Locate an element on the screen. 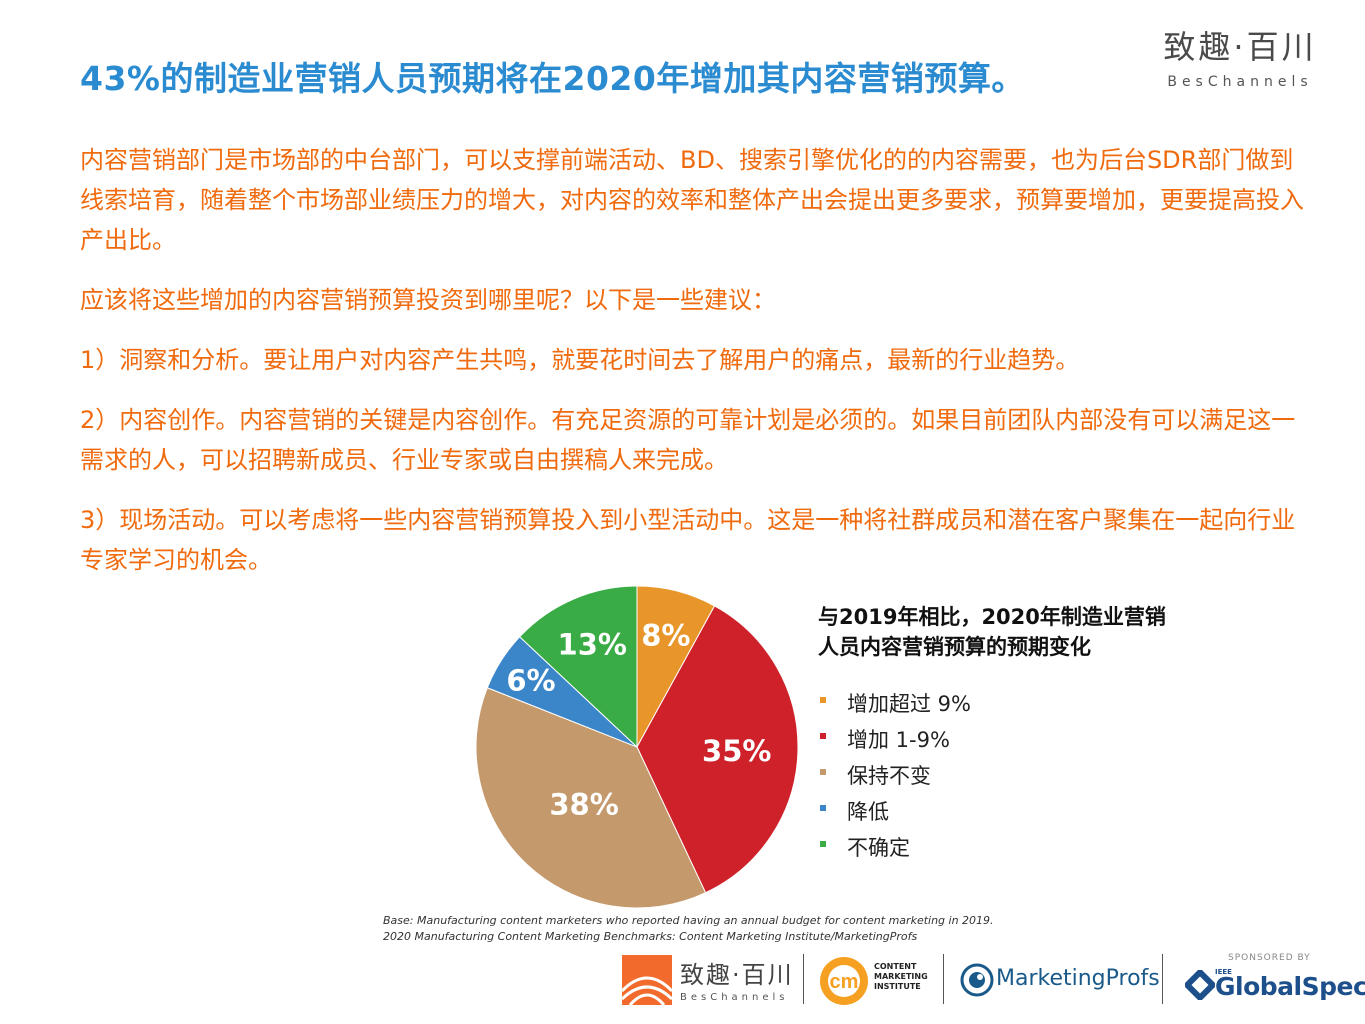 The image size is (1365, 1024). pie-slice-label: 13% is located at coordinates (592, 645).